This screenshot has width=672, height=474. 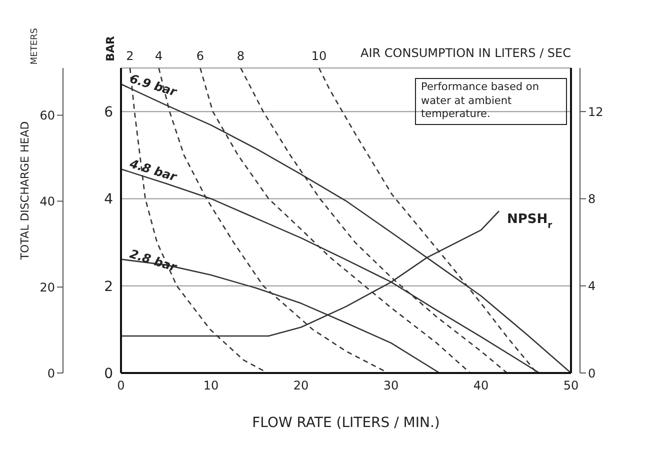 What do you see at coordinates (109, 112) in the screenshot?
I see `y-tick-label: 6` at bounding box center [109, 112].